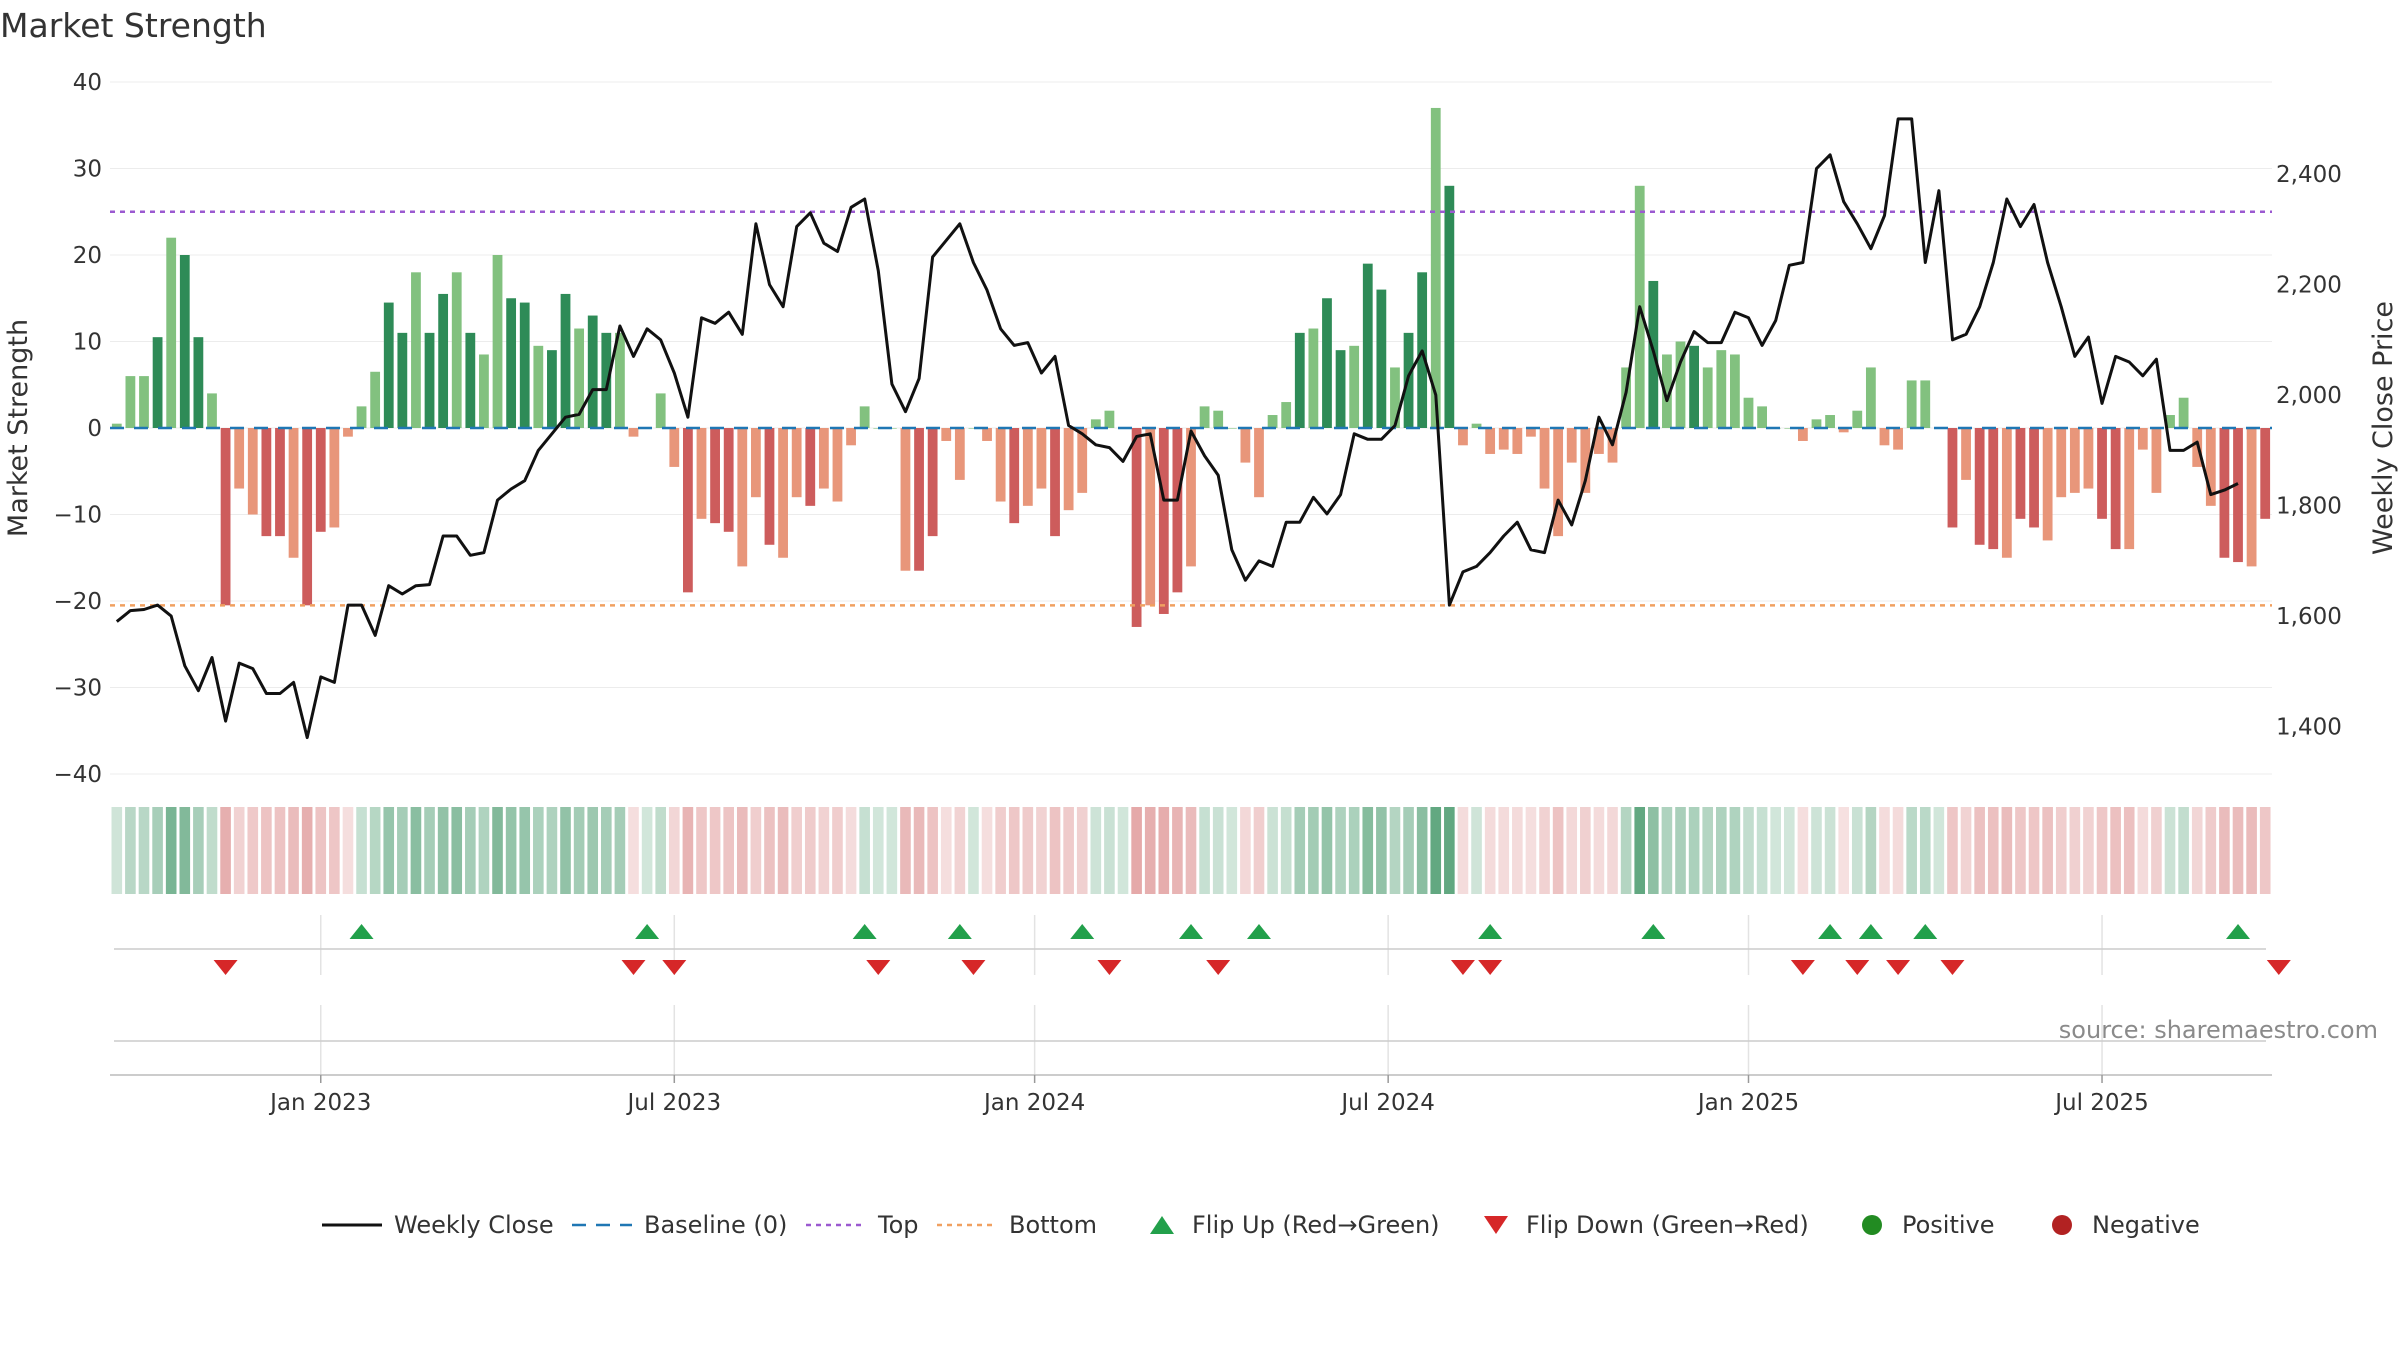 This screenshot has width=2400, height=1350. Describe the element at coordinates (1162, 1225) in the screenshot. I see `triangle-up-icon` at that location.